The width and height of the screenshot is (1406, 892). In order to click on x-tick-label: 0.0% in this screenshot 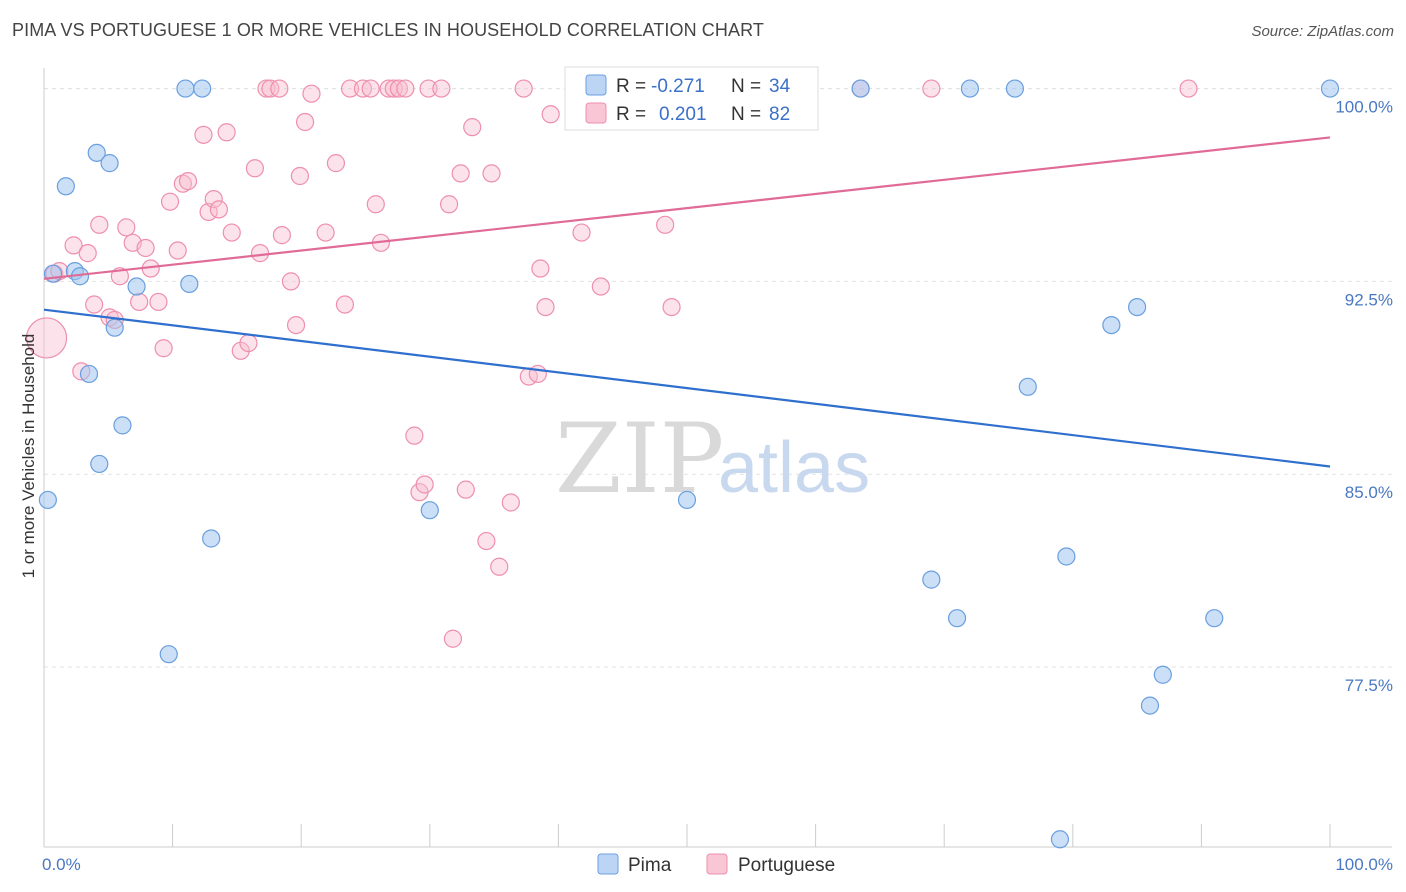, I will do `click(61, 864)`.